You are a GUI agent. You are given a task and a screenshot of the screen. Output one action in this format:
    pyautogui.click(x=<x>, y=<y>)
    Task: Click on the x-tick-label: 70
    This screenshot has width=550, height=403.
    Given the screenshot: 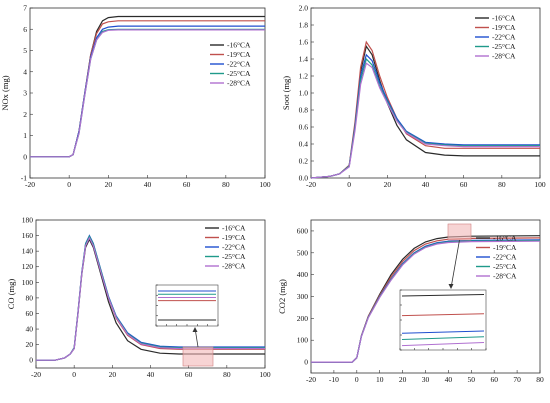 What is the action you would take?
    pyautogui.click(x=517, y=379)
    